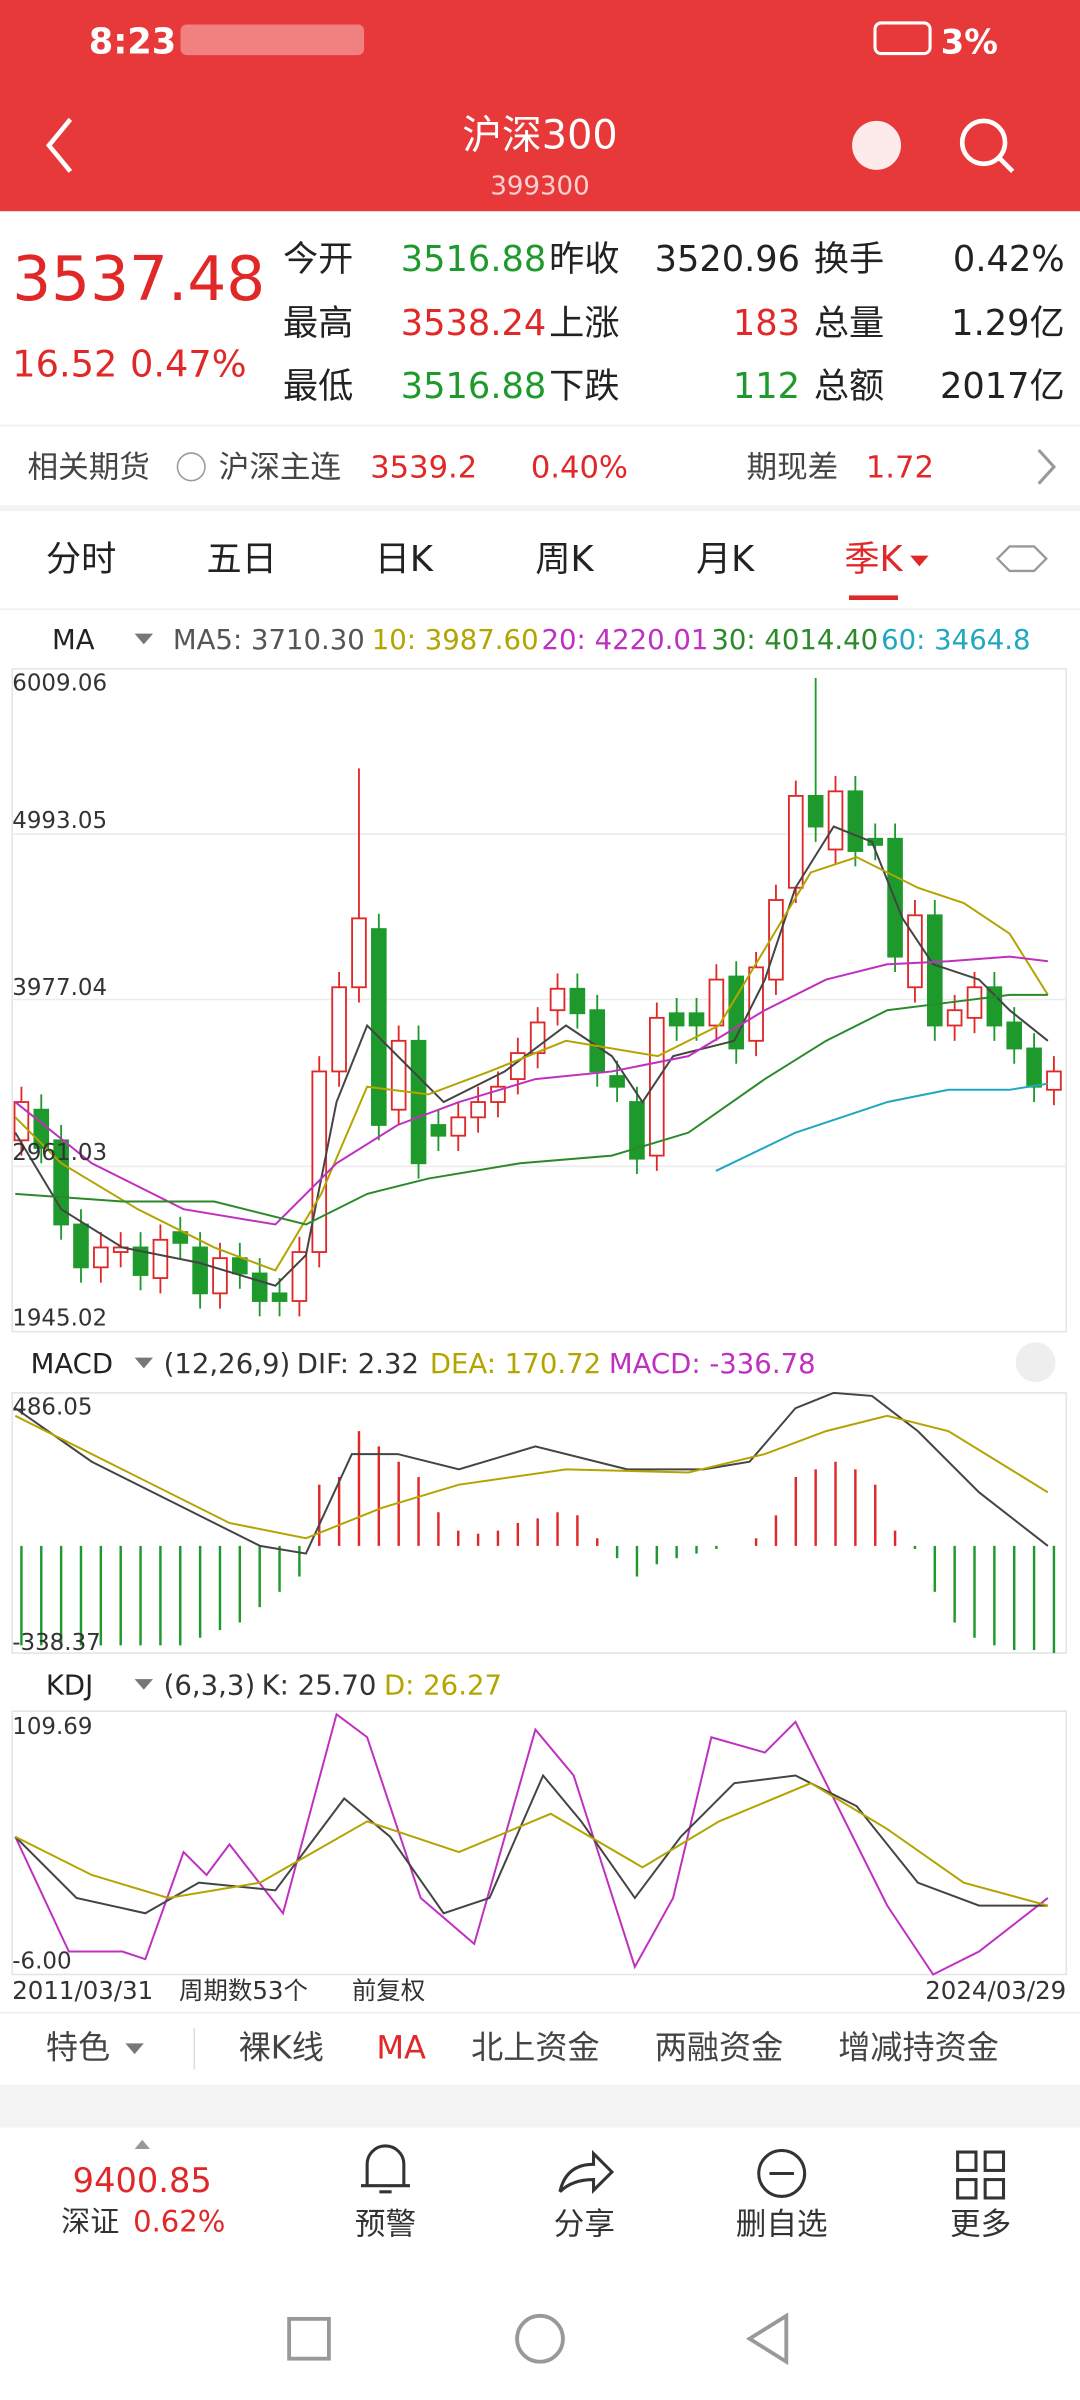  I want to click on macd-dif: DIF: 2.32, so click(358, 1364).